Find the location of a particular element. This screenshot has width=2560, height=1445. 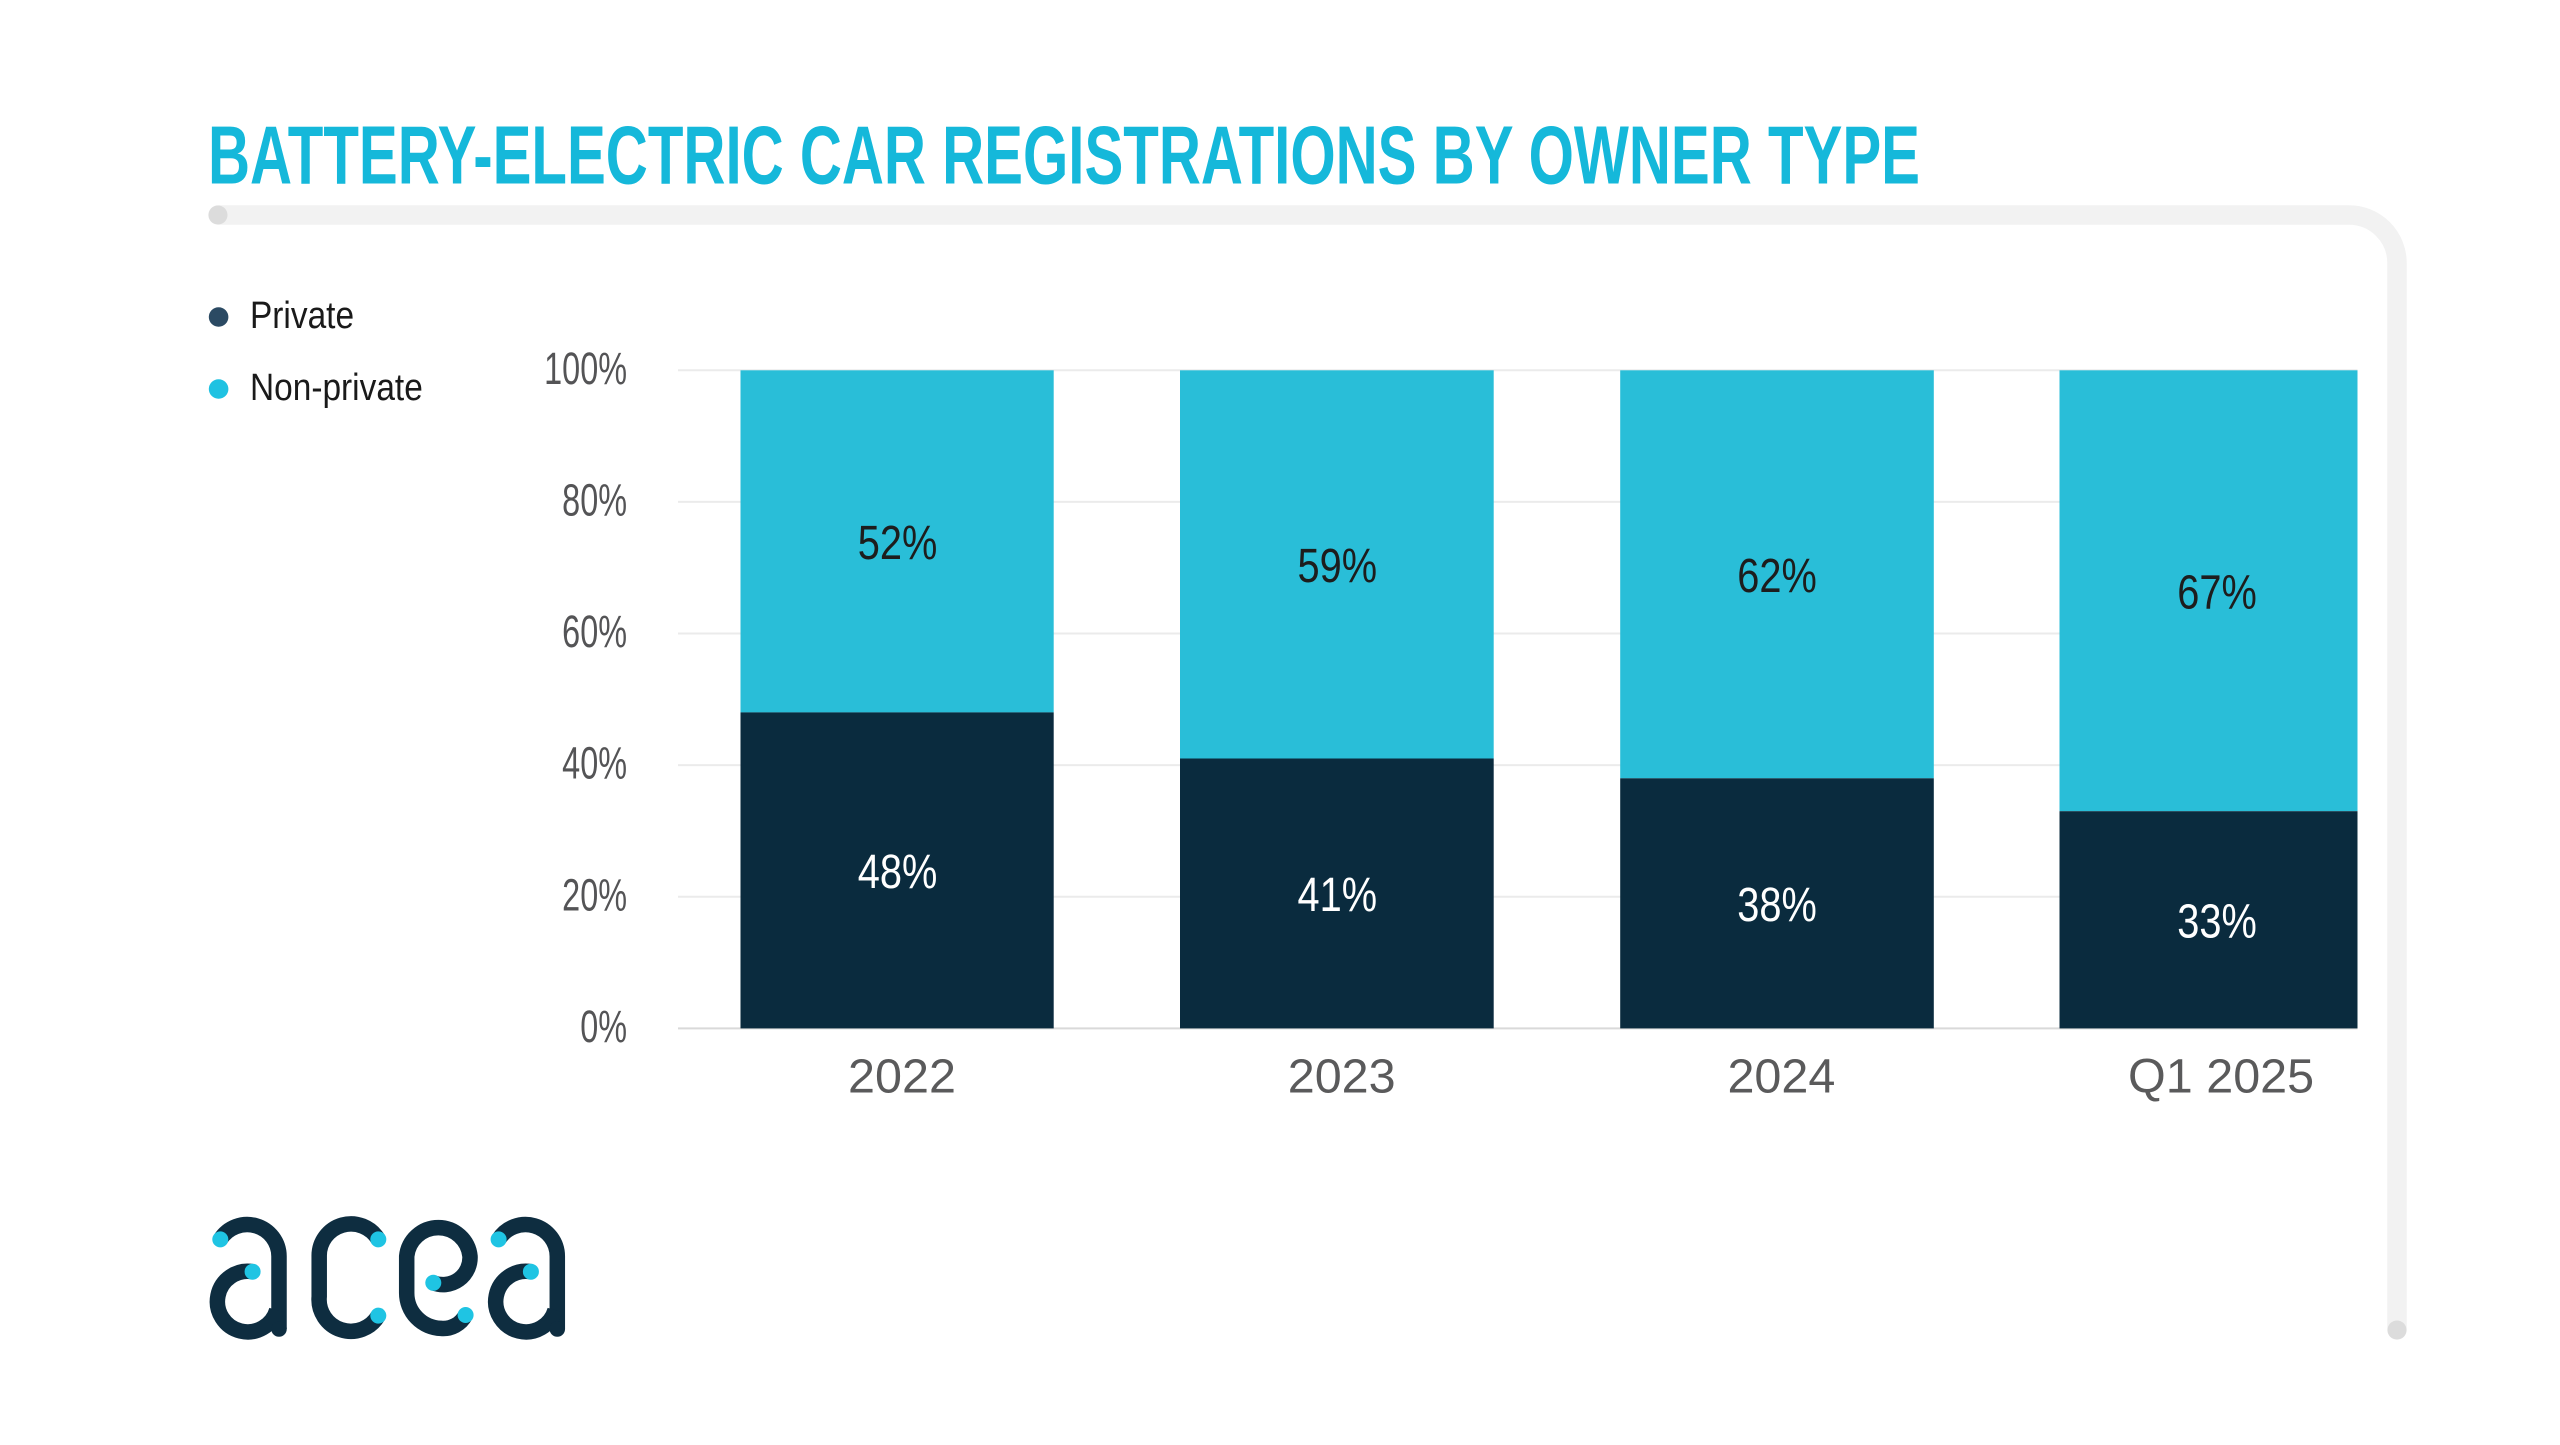

svg-text: 60% is located at coordinates (594, 632).